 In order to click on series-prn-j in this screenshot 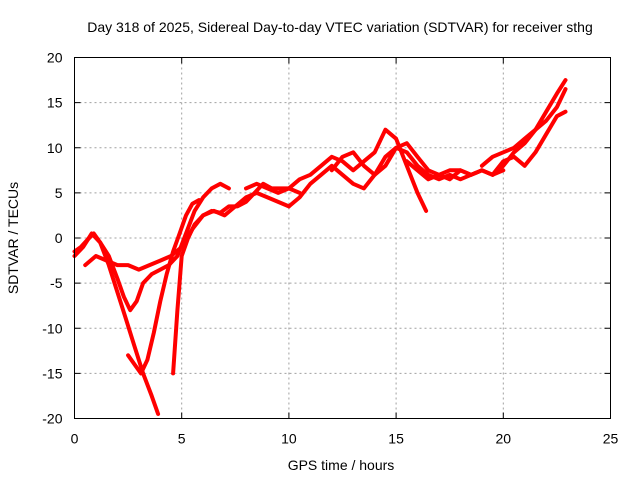, I will do `click(529, 143)`.